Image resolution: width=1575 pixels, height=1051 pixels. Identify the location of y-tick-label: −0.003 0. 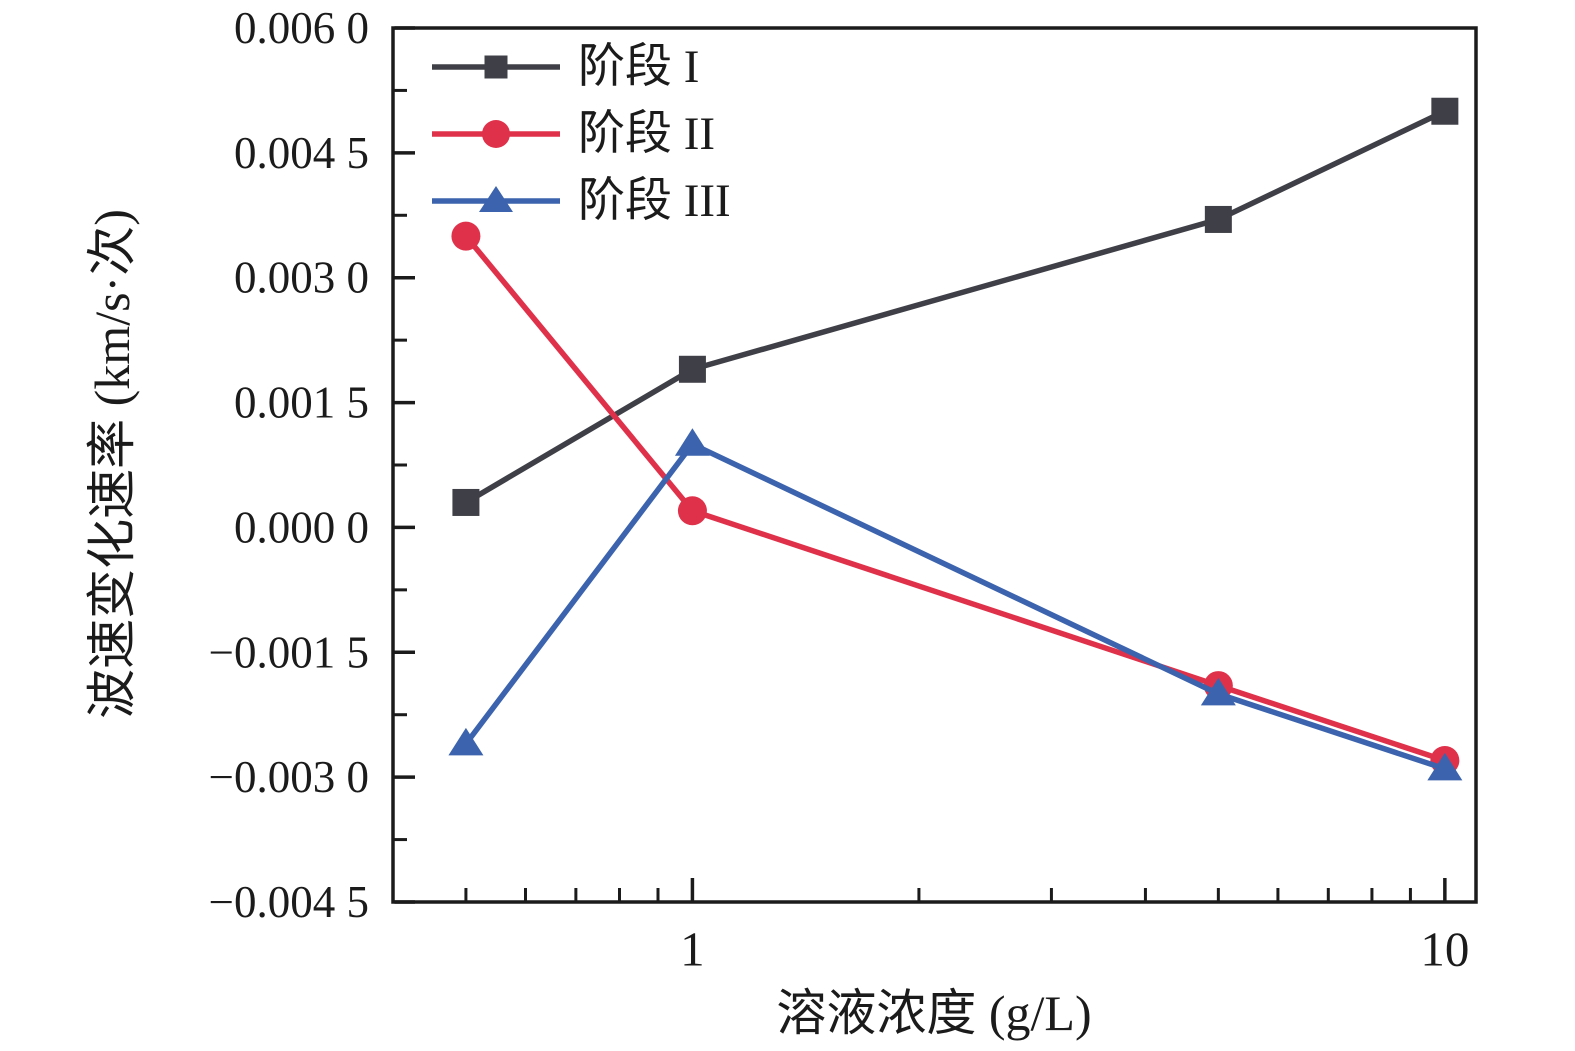
(289, 777).